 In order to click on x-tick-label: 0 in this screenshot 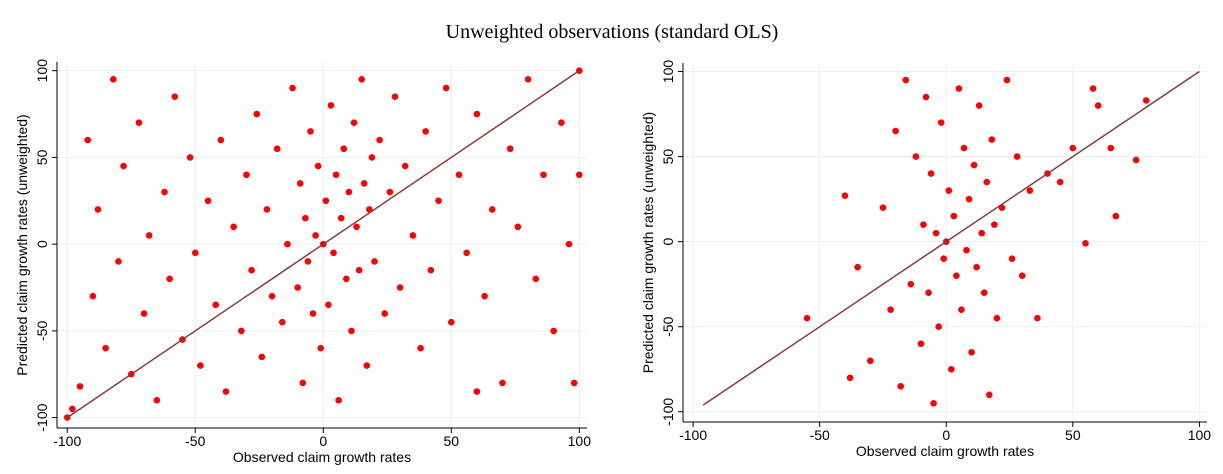, I will do `click(323, 441)`.